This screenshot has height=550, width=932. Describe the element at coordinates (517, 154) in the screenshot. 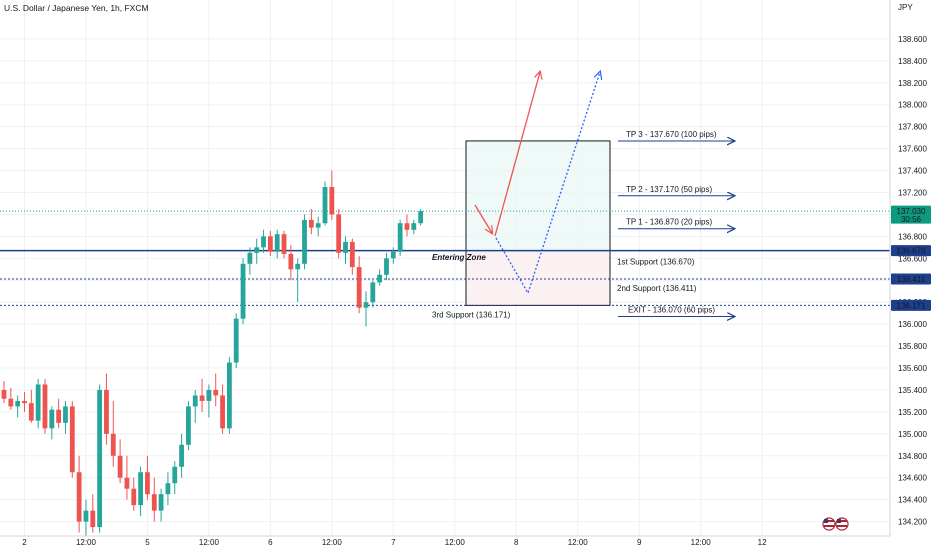

I see `bullish-arrow` at that location.